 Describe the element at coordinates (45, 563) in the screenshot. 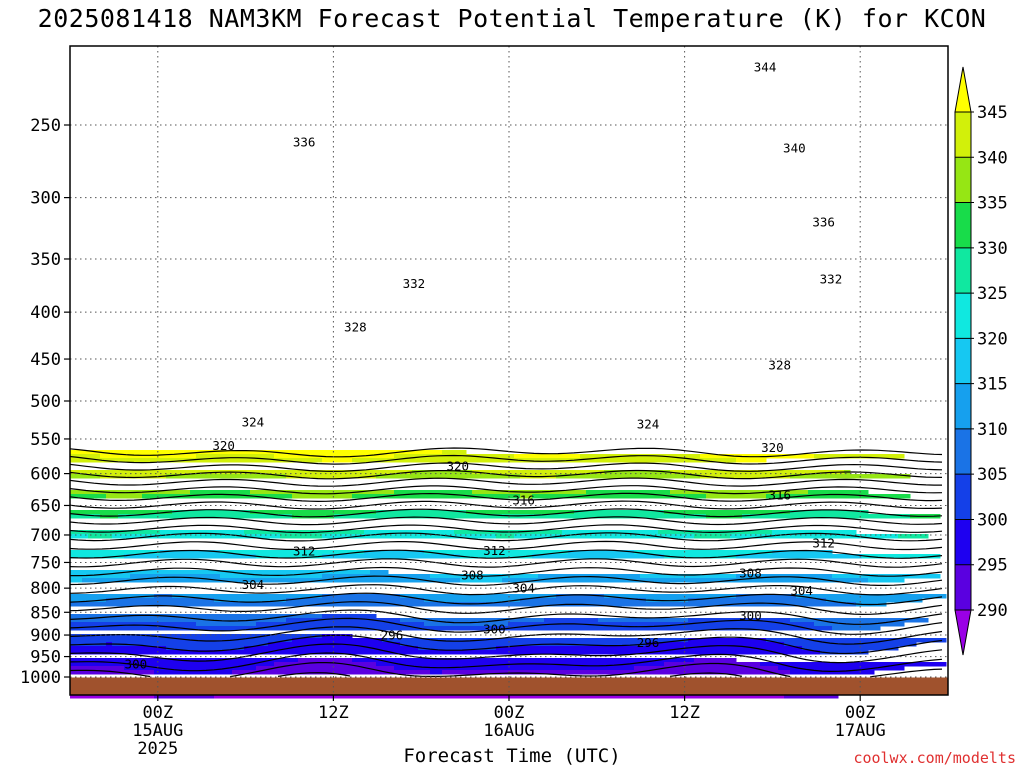

I see `y-tick-label: 750` at that location.